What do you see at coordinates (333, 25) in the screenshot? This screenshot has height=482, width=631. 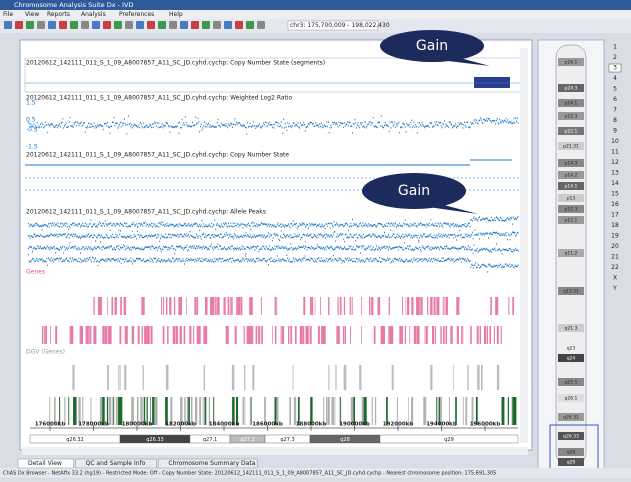 I see `region-box` at bounding box center [333, 25].